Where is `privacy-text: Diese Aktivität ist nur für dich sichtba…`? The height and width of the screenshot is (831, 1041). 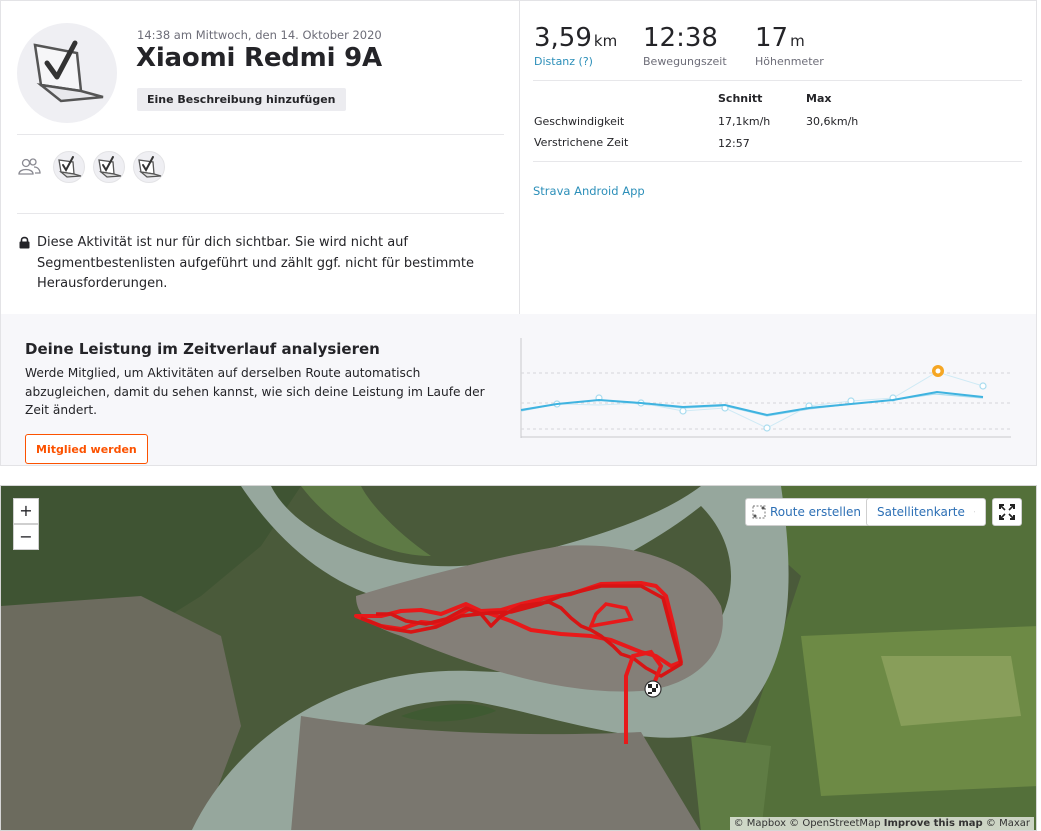
privacy-text: Diese Aktivität ist nur für dich sichtba… is located at coordinates (256, 263).